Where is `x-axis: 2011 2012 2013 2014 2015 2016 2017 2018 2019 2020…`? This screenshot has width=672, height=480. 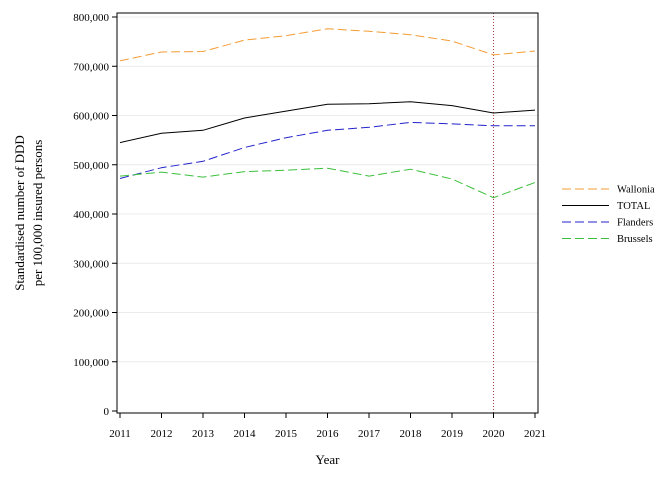 x-axis: 2011 2012 2013 2014 2015 2016 2017 2018 2019 2020… is located at coordinates (327, 426).